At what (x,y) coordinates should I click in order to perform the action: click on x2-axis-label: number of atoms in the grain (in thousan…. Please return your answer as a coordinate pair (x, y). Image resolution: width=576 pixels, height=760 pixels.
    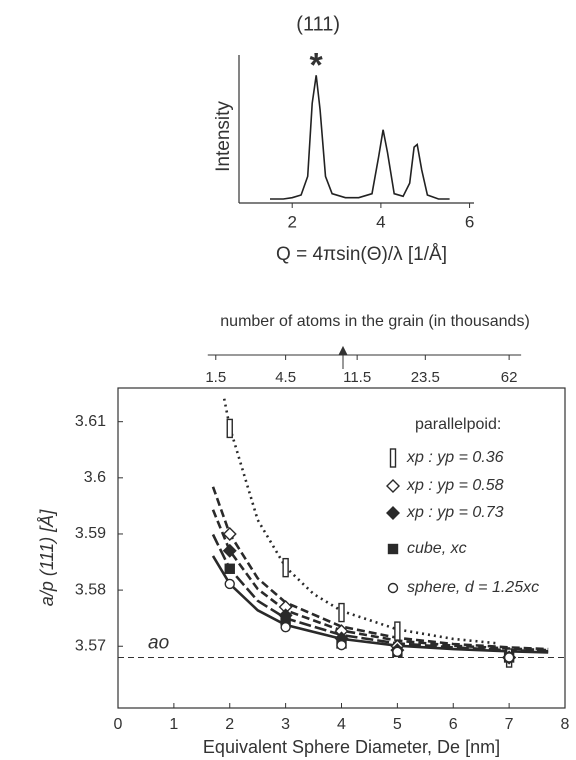
    Looking at the image, I should click on (375, 321).